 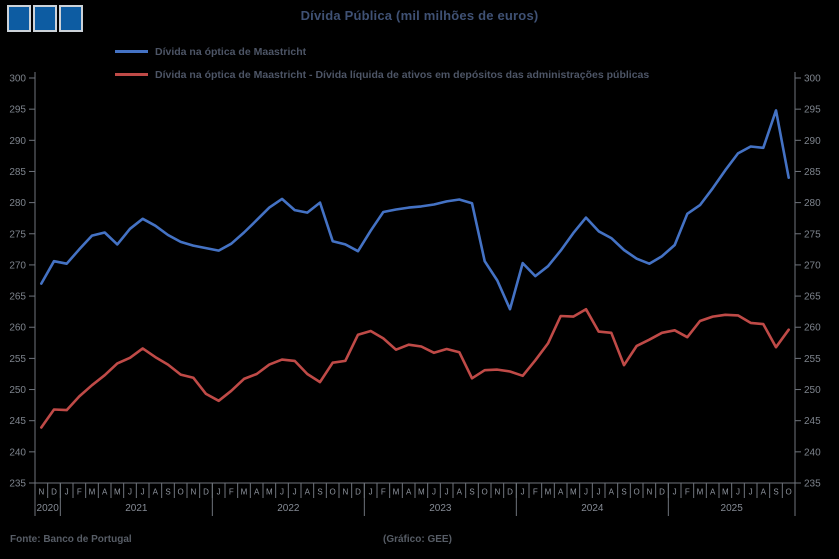 I want to click on legend-item-maastricht: Dívida na óptica de Maastricht, so click(x=382, y=51).